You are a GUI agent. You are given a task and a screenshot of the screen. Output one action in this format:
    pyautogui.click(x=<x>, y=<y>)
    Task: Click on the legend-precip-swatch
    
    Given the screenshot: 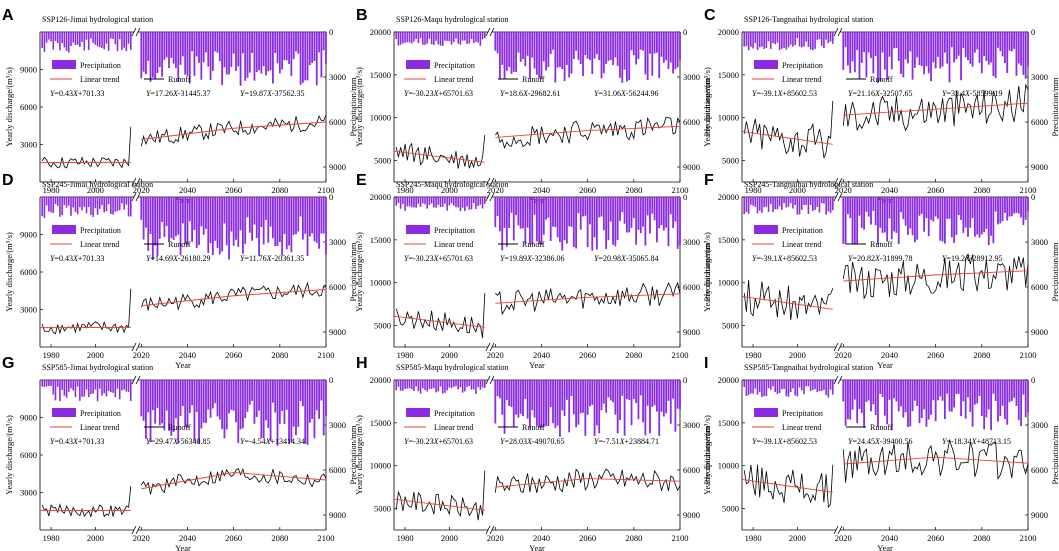 What is the action you would take?
    pyautogui.click(x=64, y=412)
    